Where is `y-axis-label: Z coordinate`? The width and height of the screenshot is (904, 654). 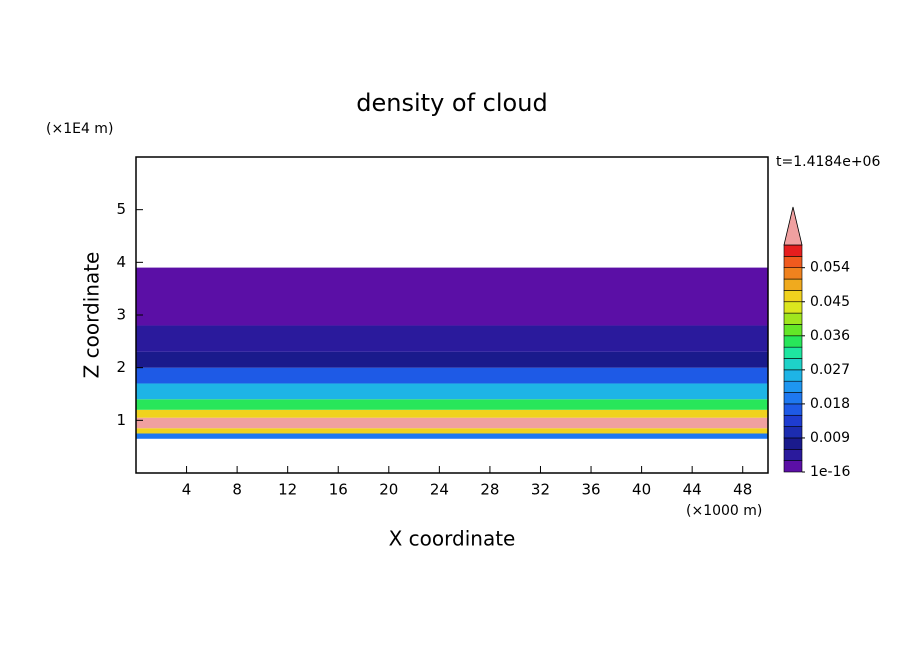
y-axis-label: Z coordinate is located at coordinates (92, 315).